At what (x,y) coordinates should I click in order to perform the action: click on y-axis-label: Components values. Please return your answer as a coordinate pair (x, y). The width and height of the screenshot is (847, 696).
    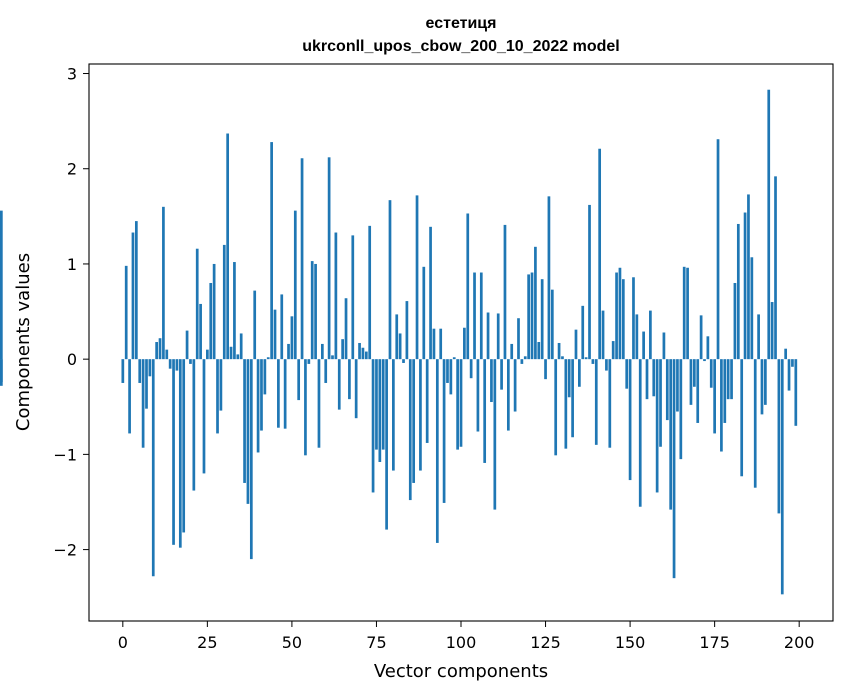
    Looking at the image, I should click on (23, 342).